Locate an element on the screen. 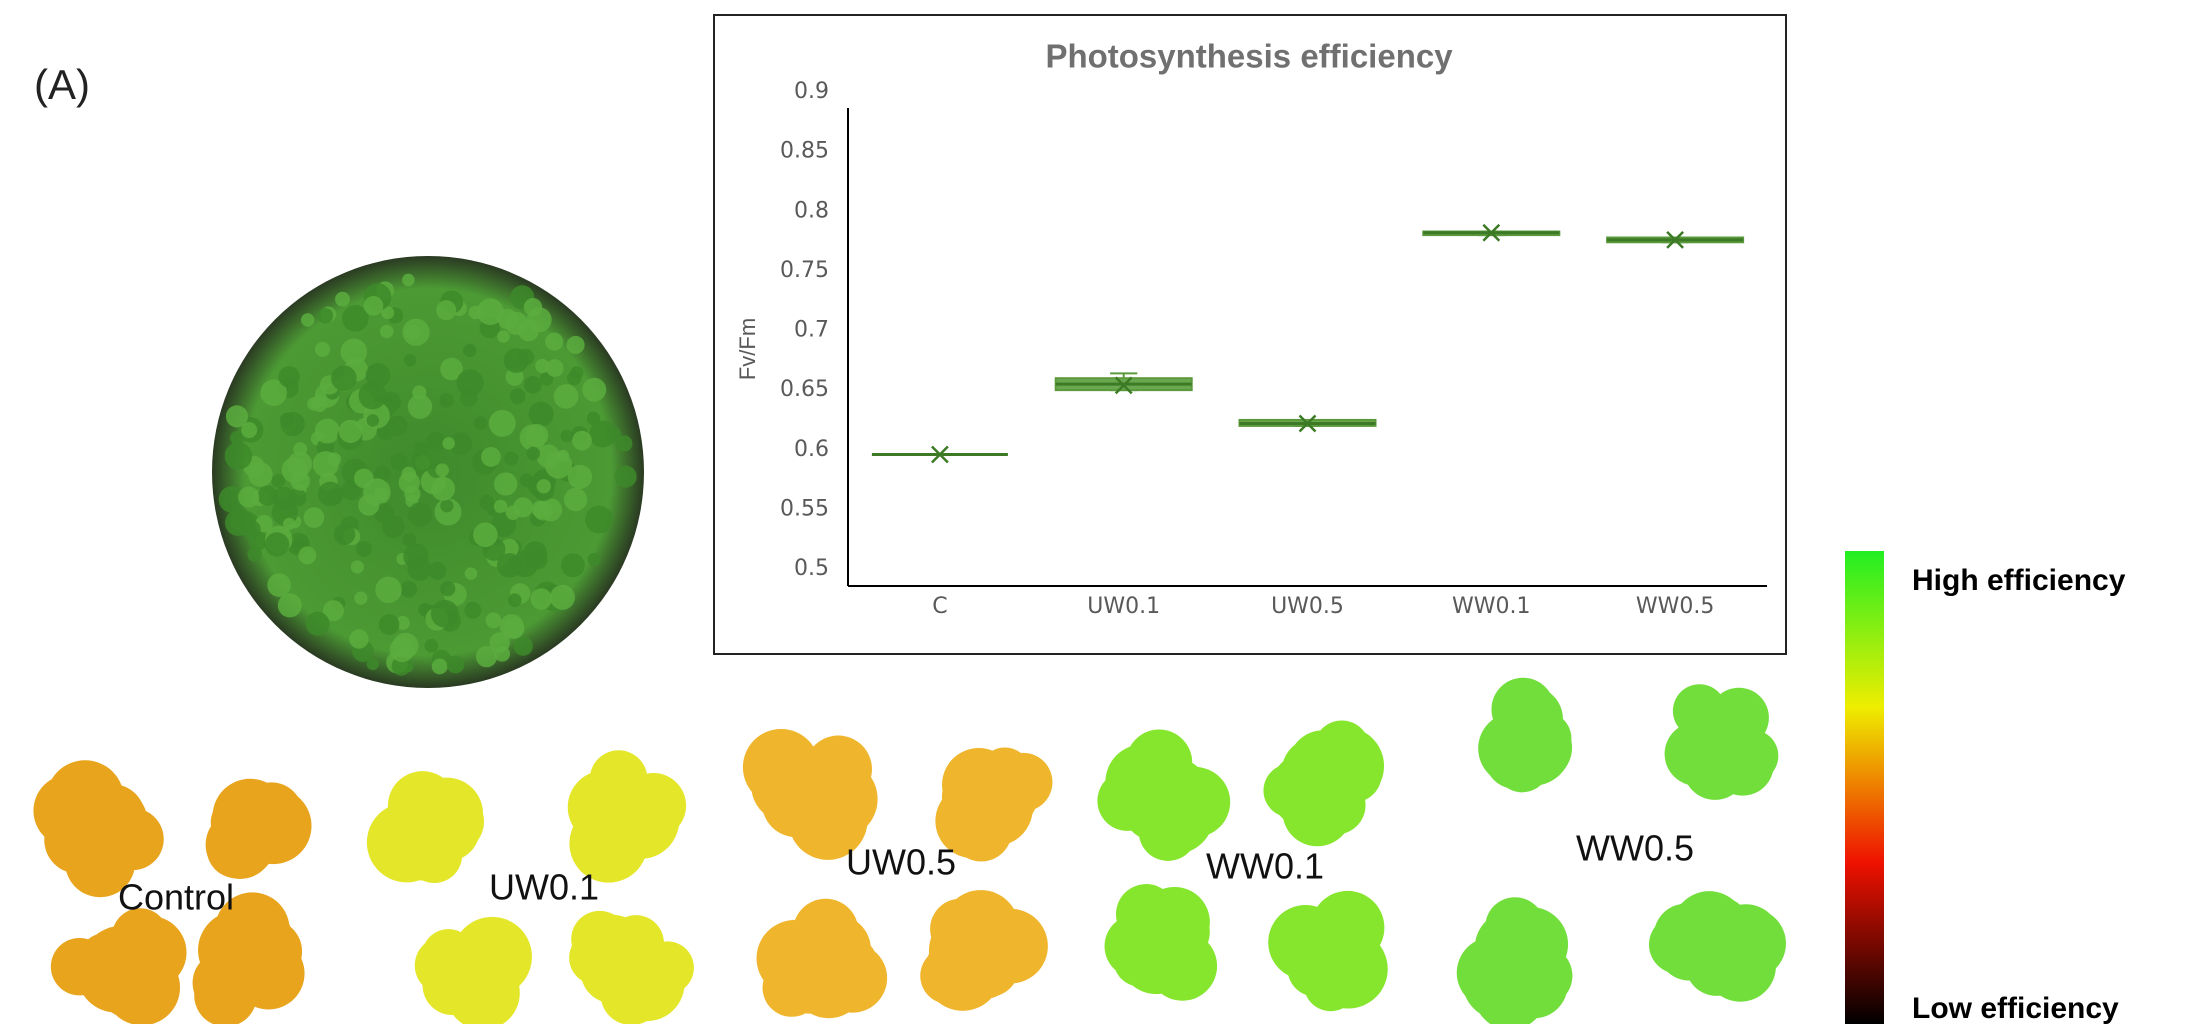  photo-leaves is located at coordinates (427, 474).